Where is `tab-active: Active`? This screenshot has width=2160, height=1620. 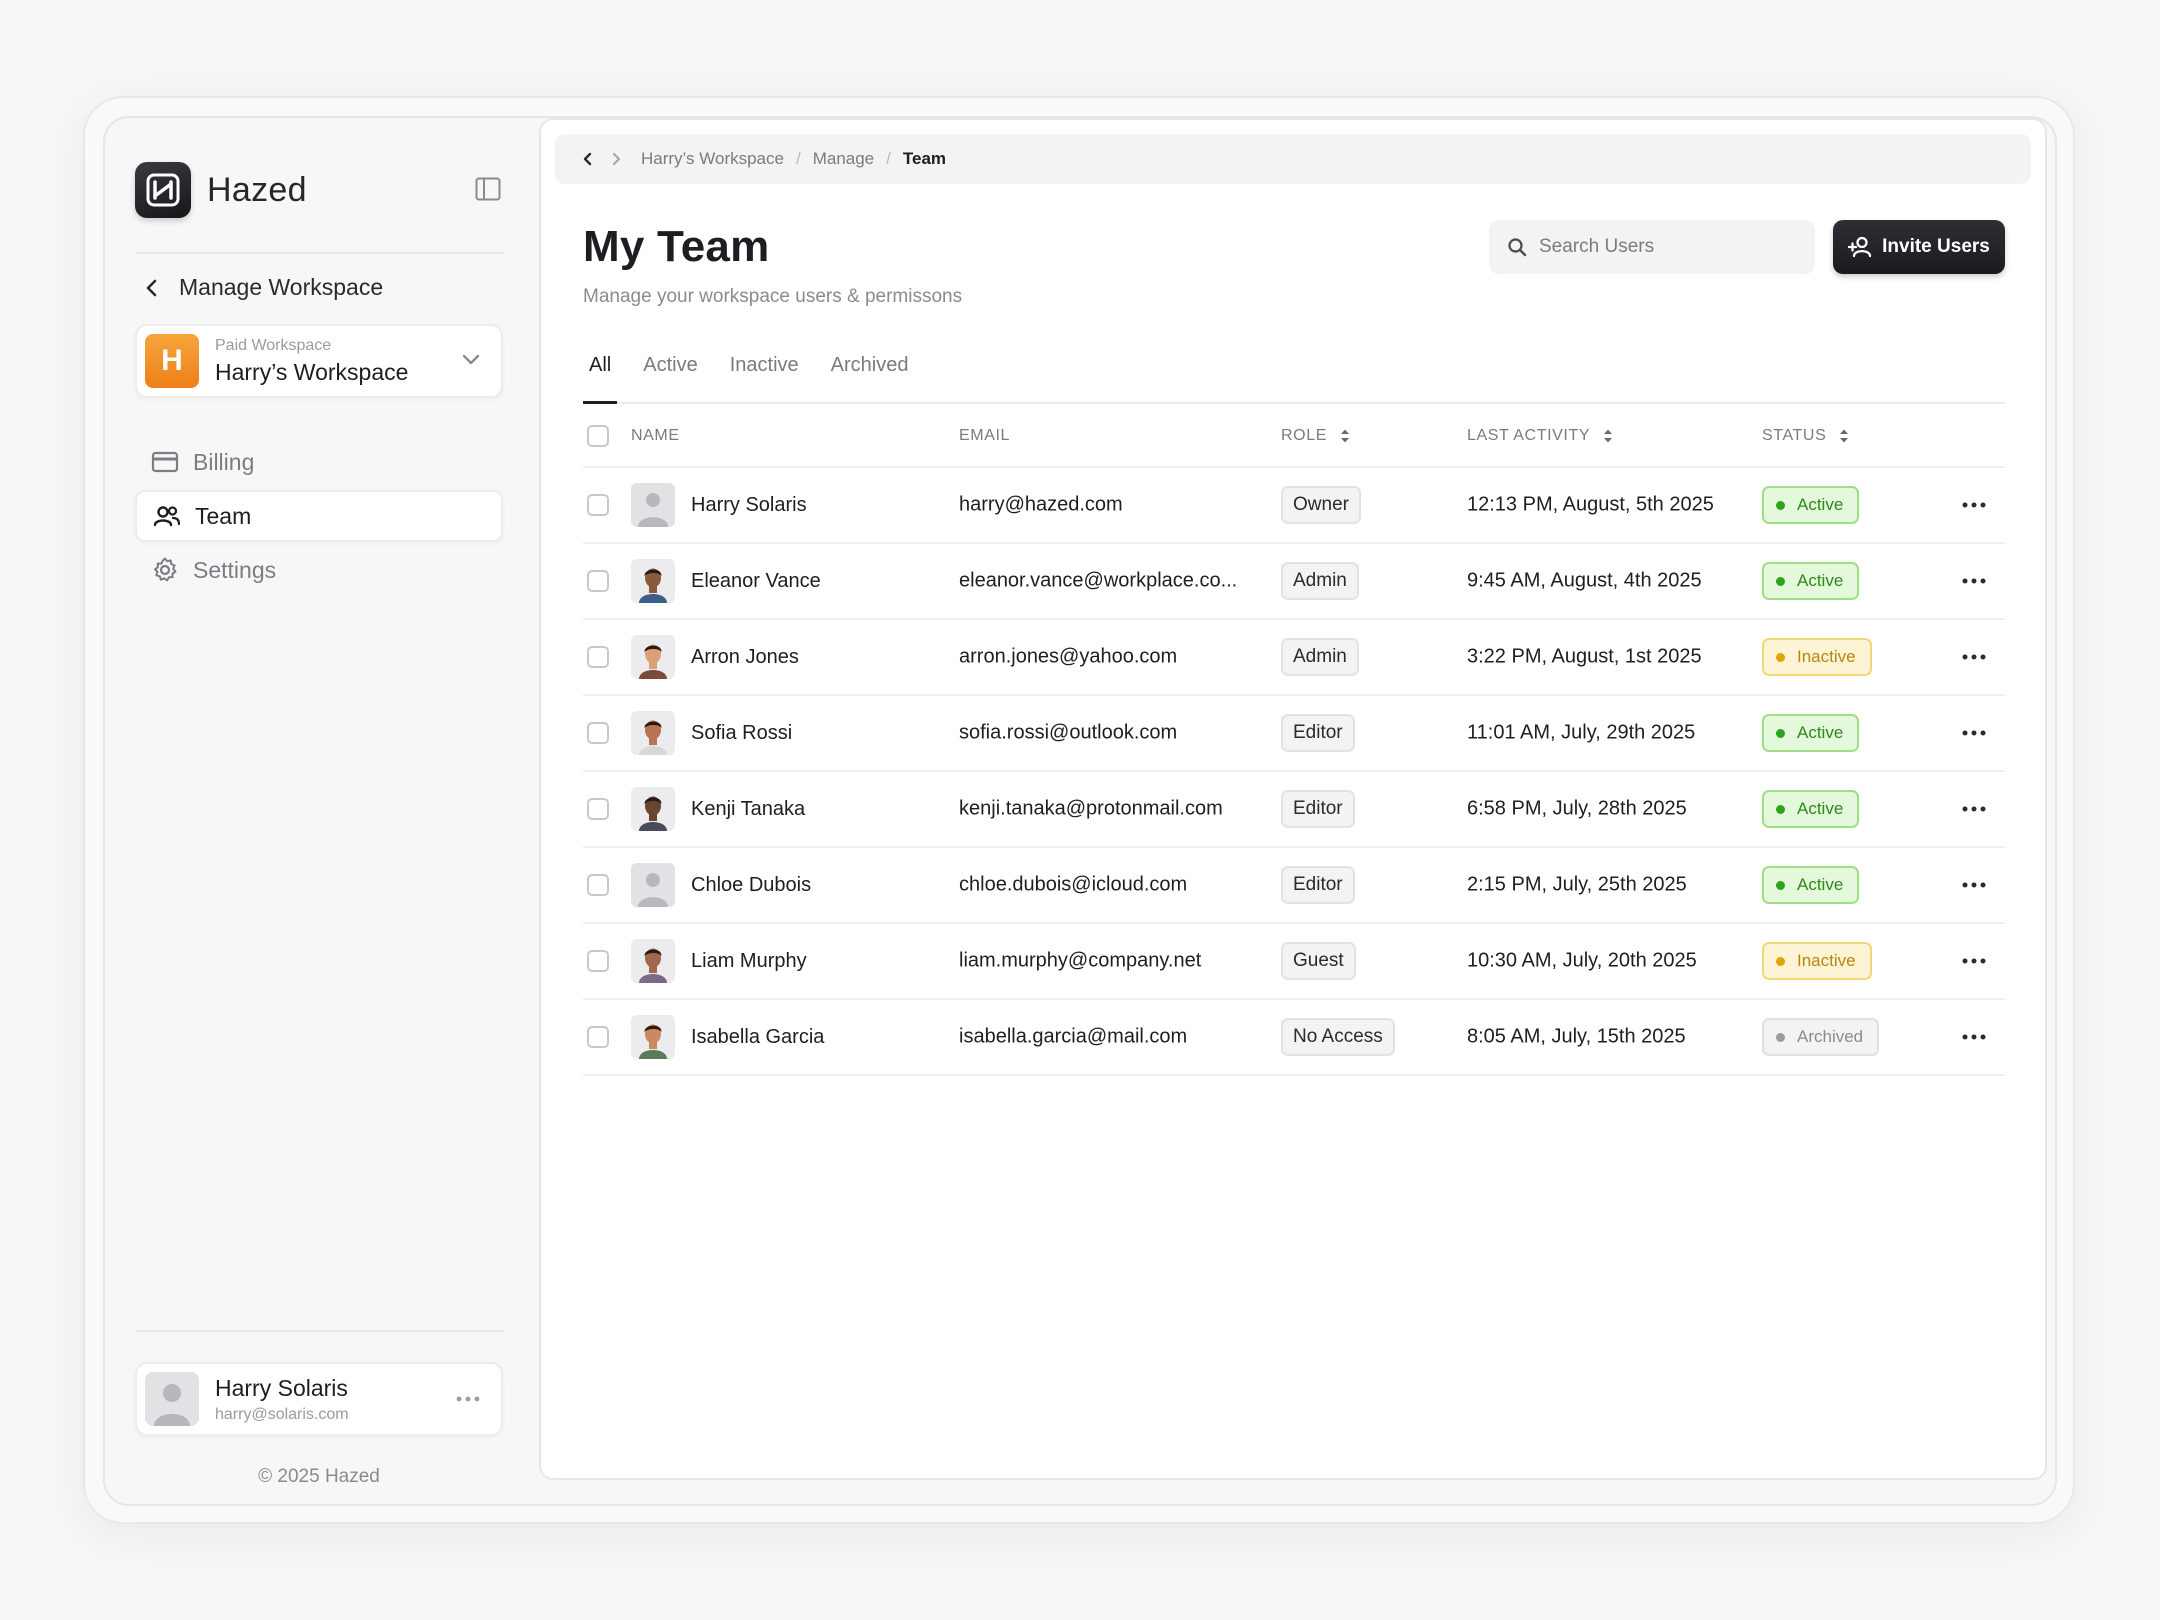
tab-active: Active is located at coordinates (670, 365).